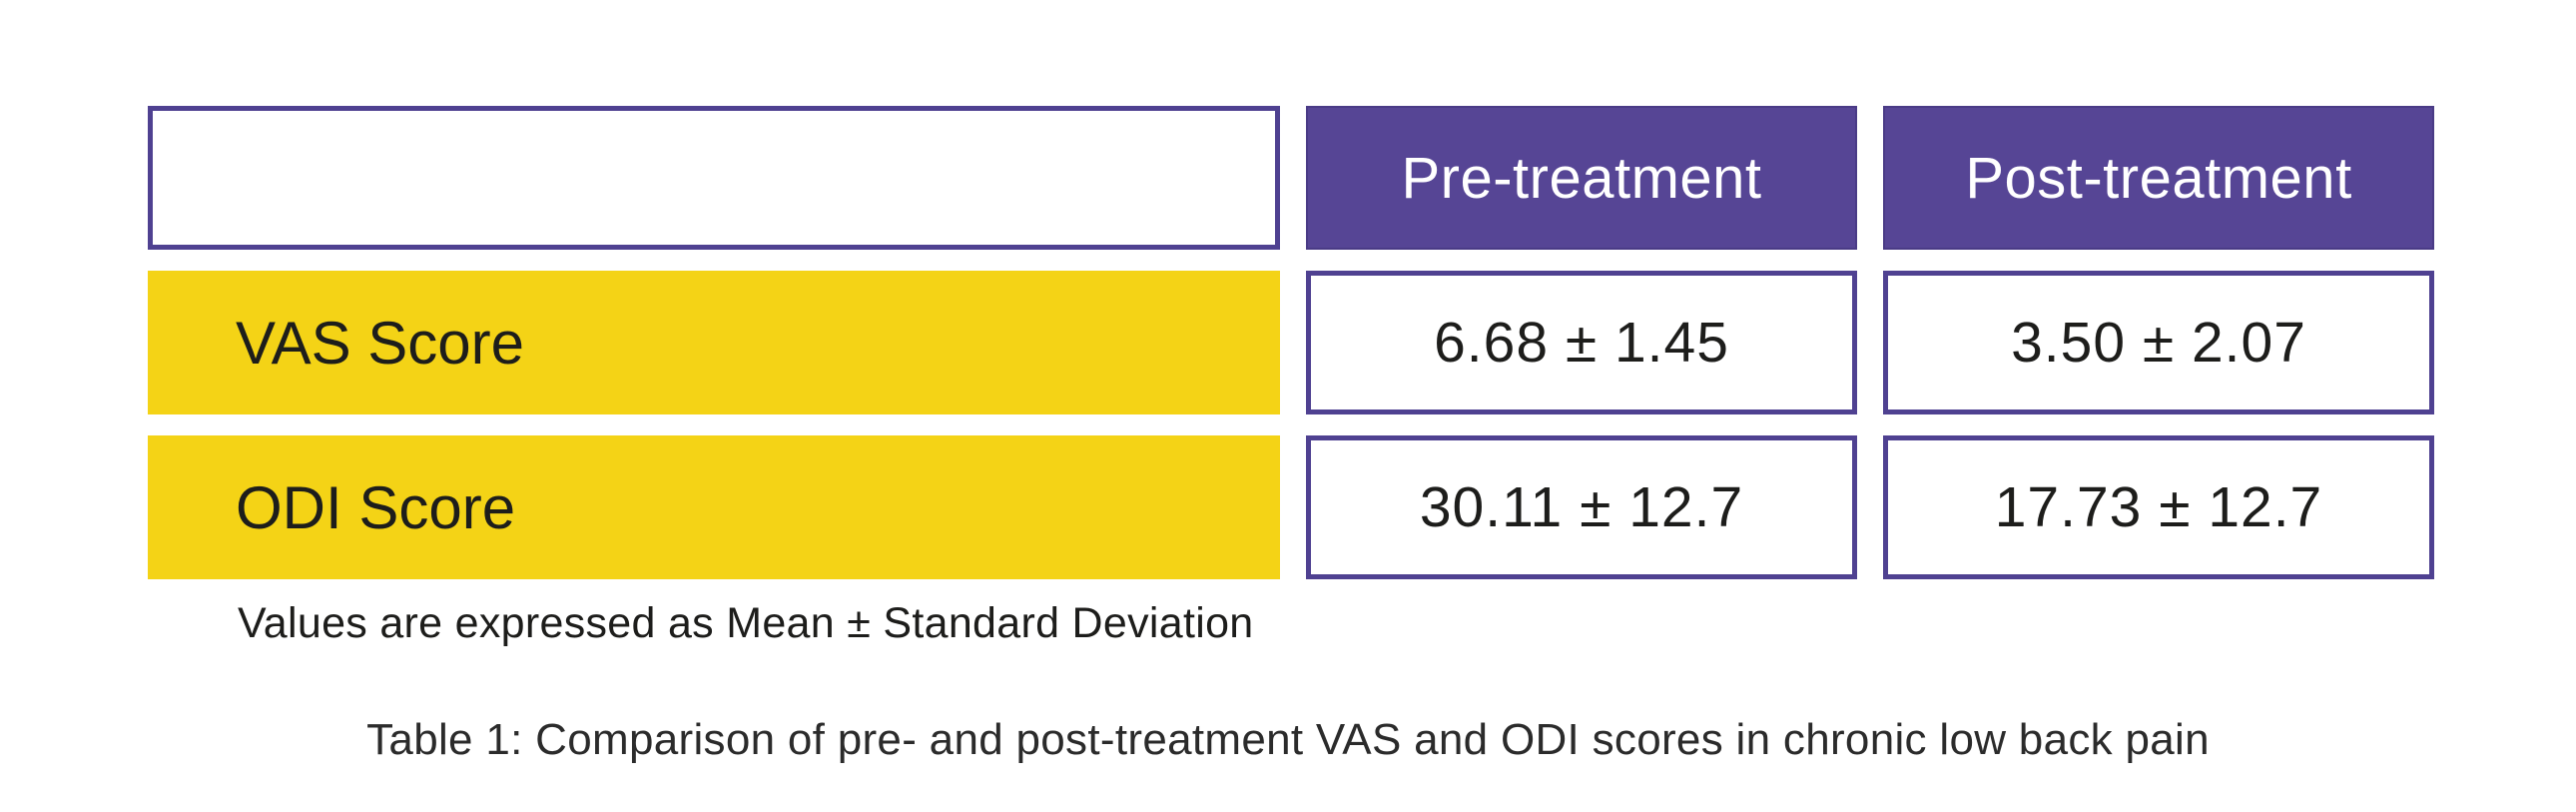 Image resolution: width=2576 pixels, height=812 pixels. I want to click on row-label-odi-score: ODI Score, so click(714, 507).